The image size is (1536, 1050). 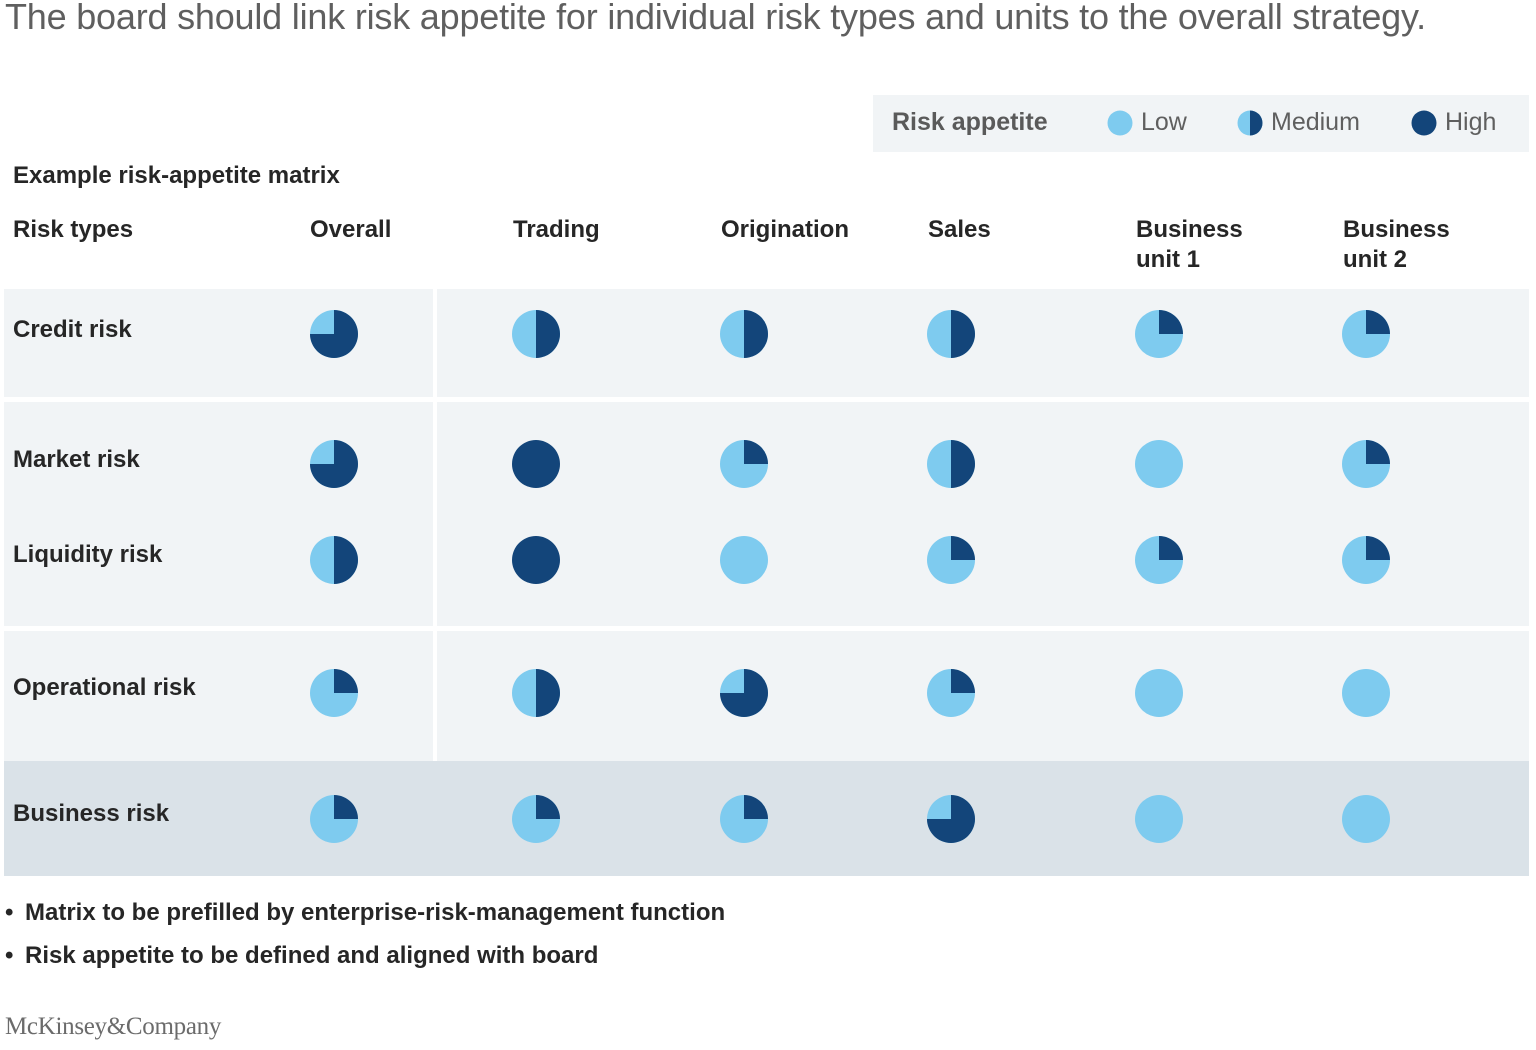 What do you see at coordinates (536, 334) in the screenshot?
I see `appetite-marker-credit-risk-trading` at bounding box center [536, 334].